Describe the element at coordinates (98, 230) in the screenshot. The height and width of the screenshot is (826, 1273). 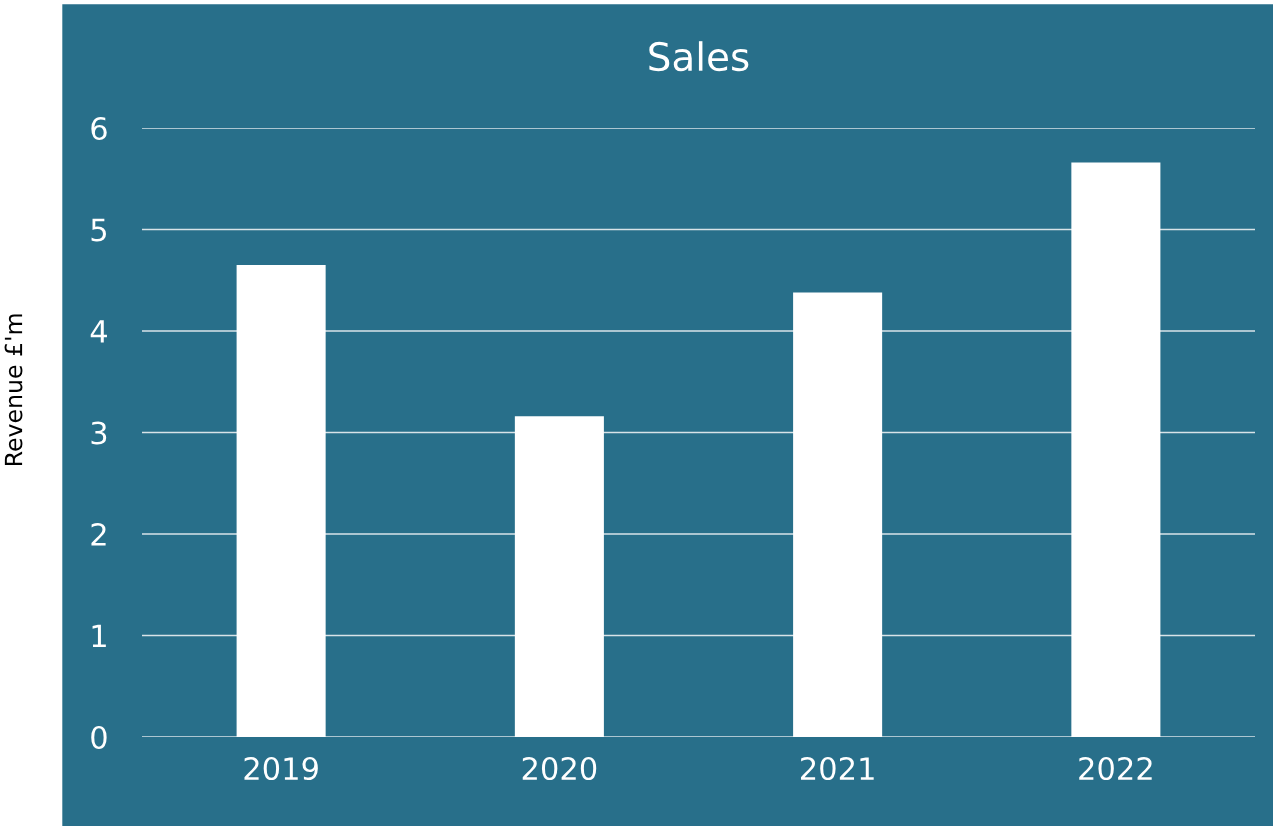
I see `y-tick-label: 5` at that location.